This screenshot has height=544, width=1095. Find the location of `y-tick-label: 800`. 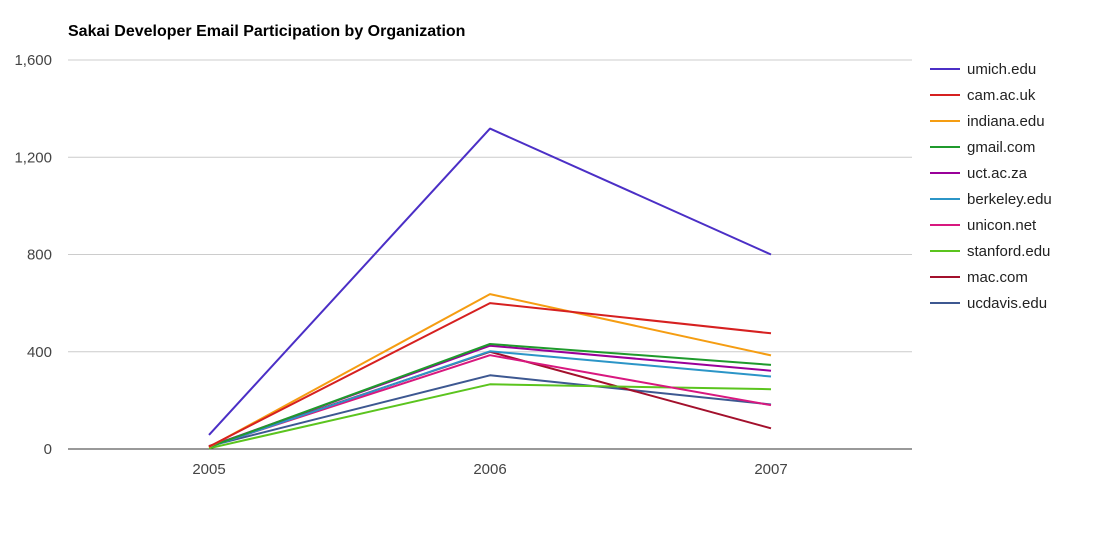

y-tick-label: 800 is located at coordinates (39, 255).